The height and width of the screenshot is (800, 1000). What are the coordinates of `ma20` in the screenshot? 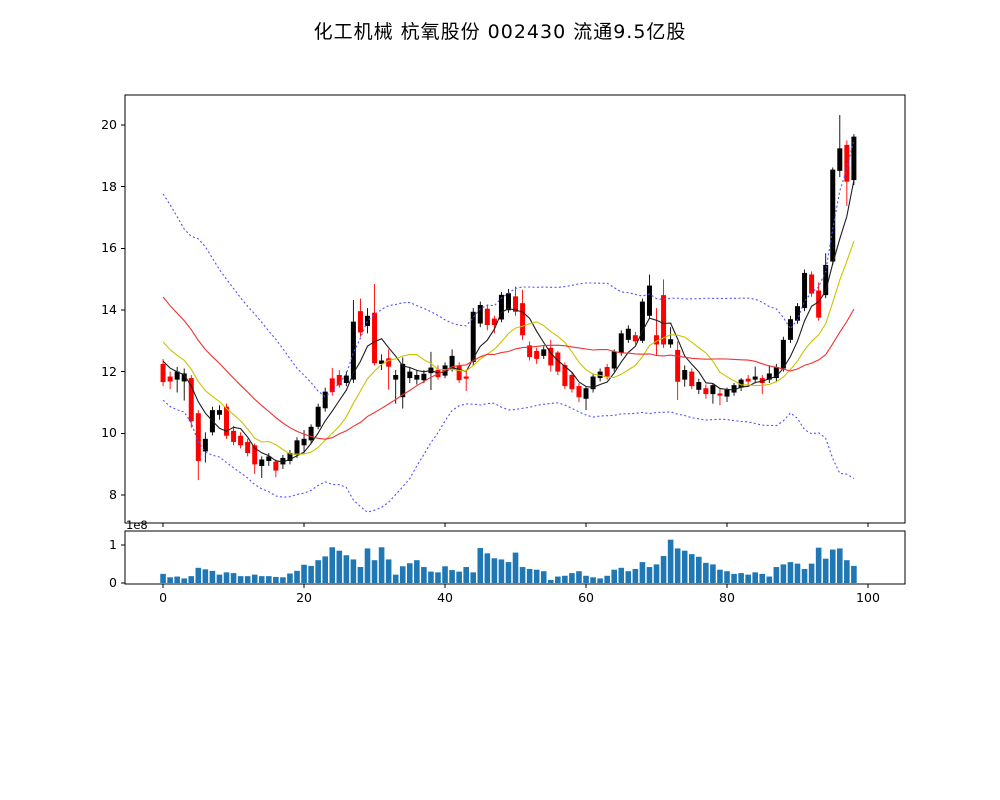 It's located at (508, 368).